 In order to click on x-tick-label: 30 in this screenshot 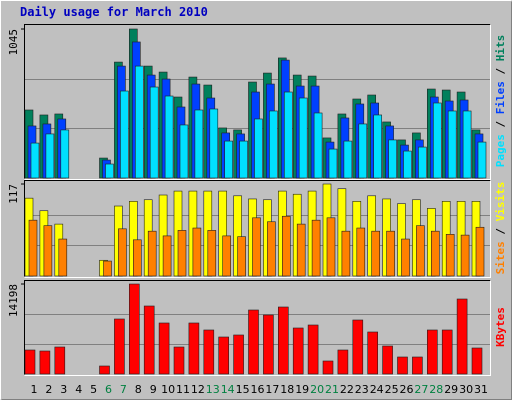, I will do `click(466, 389)`.